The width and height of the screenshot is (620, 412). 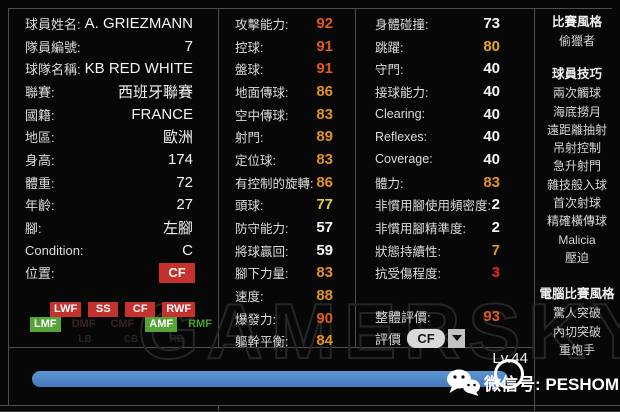 I want to click on stat-row: 身體碰撞: 73, so click(x=444, y=23).